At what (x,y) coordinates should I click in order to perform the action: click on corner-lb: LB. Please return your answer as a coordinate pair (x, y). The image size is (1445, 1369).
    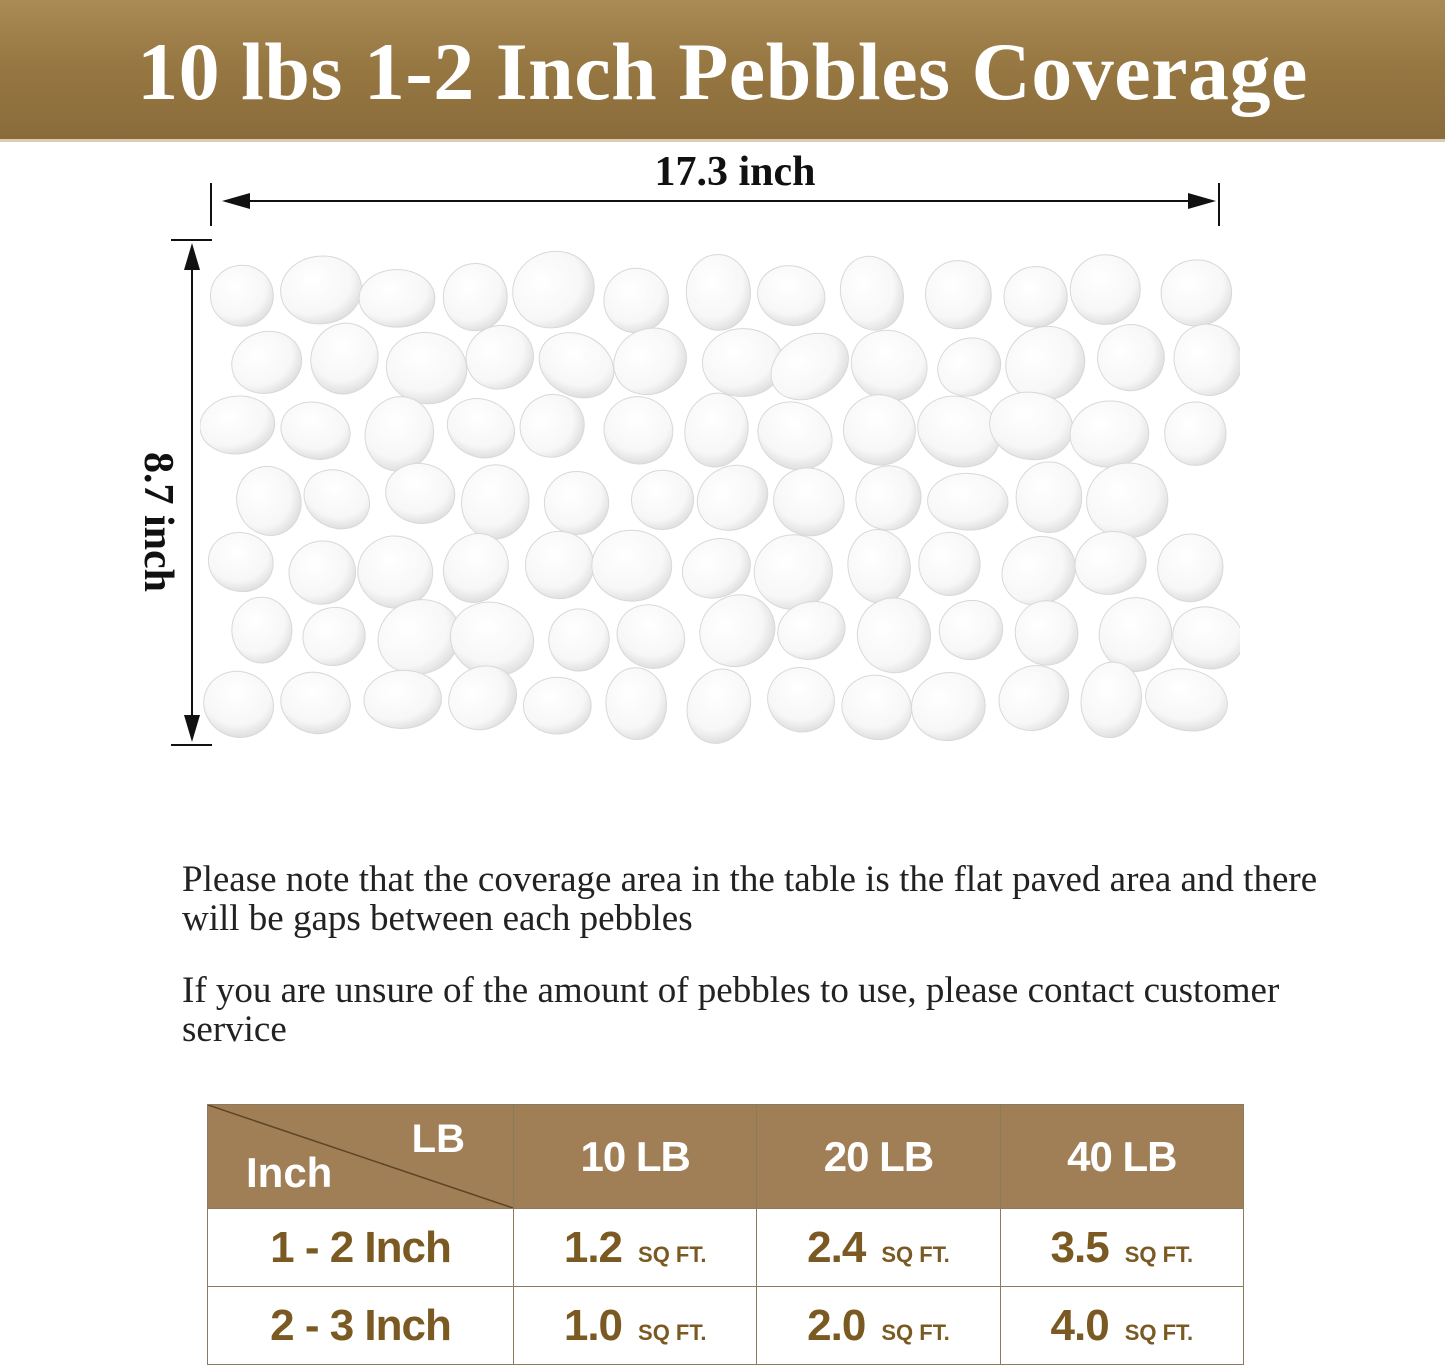
    Looking at the image, I should click on (438, 1139).